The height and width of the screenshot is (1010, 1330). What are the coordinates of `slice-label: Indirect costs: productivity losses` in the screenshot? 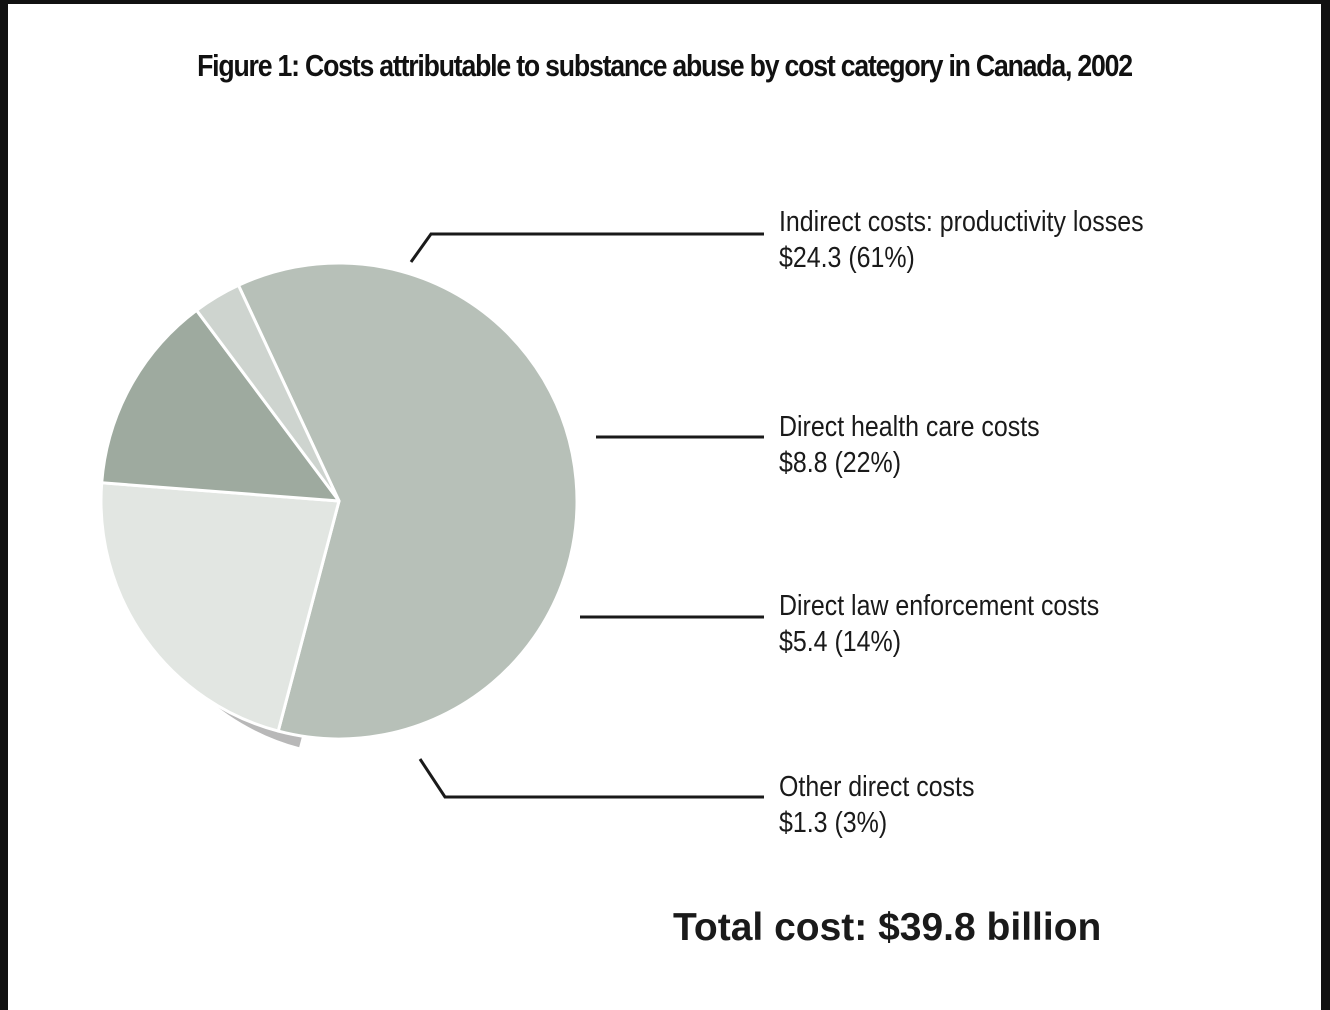 It's located at (961, 222).